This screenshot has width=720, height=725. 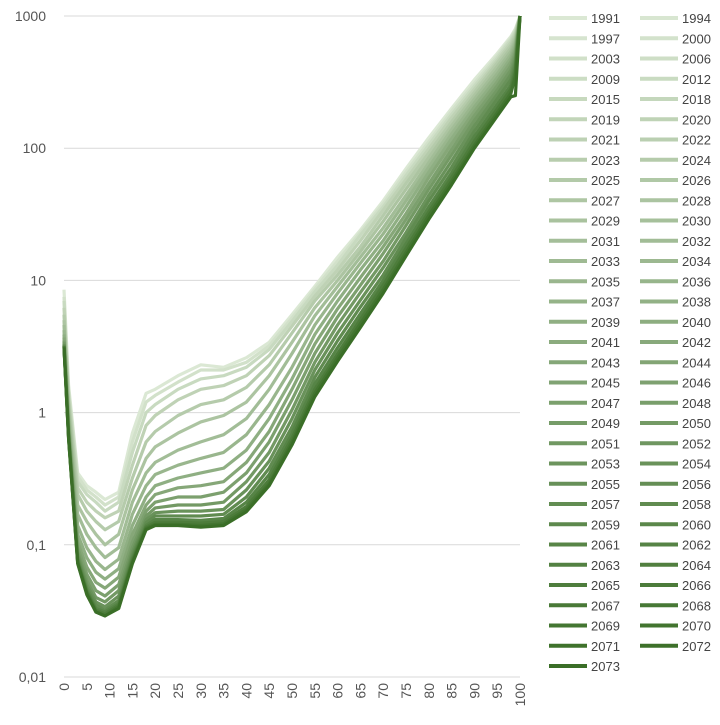 I want to click on x-tick-label: 20, so click(x=155, y=691).